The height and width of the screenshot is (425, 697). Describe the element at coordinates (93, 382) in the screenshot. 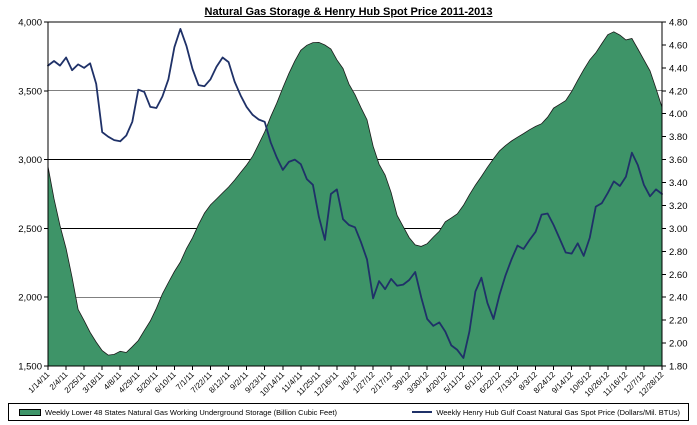

I see `x-axis-label: 3/18/11` at that location.